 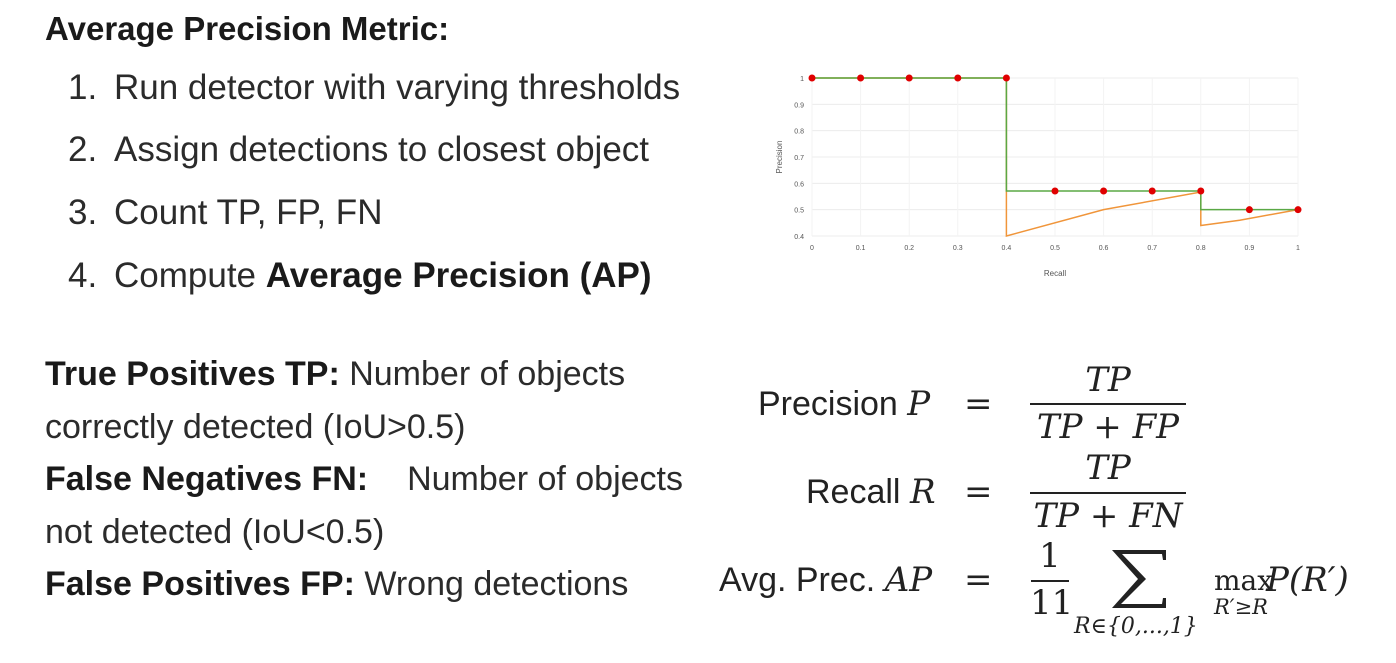 I want to click on x-tick-label: 0.6, so click(x=1104, y=248).